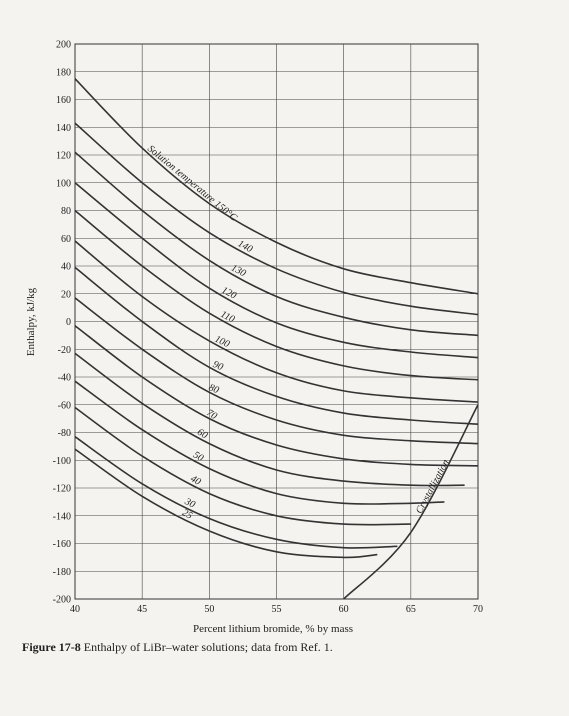  What do you see at coordinates (66, 294) in the screenshot?
I see `y-tick-label: 20` at bounding box center [66, 294].